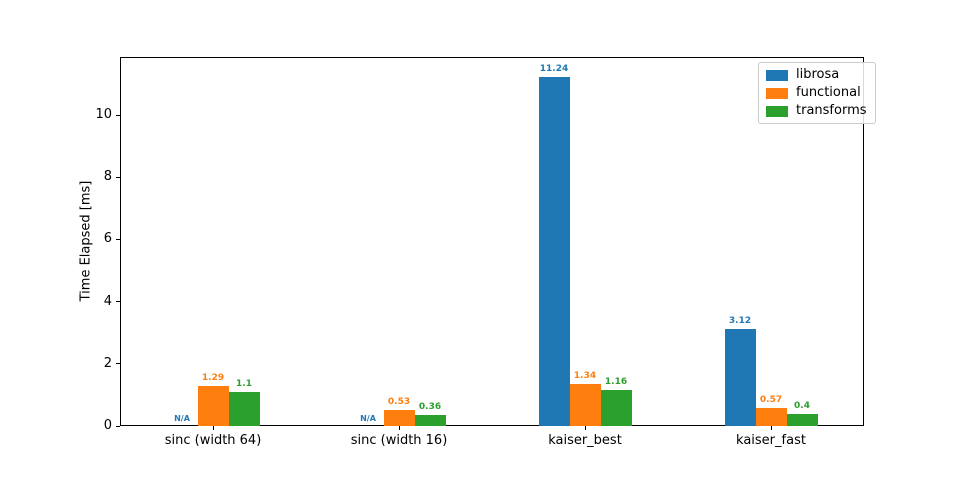 Image resolution: width=960 pixels, height=480 pixels. I want to click on bar-value-label: 0.4, so click(802, 405).